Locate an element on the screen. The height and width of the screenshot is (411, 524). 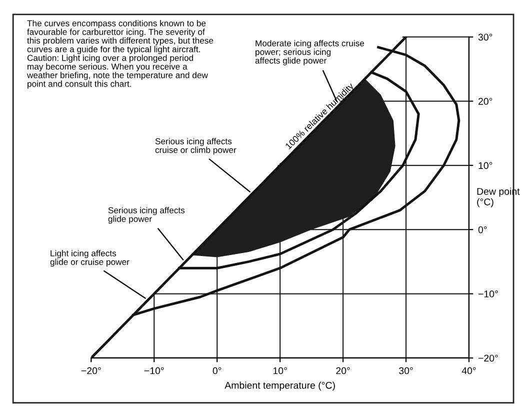
annotation: Moderate icing affects cruise power; serious icing affects glide power is located at coordinates (309, 53).